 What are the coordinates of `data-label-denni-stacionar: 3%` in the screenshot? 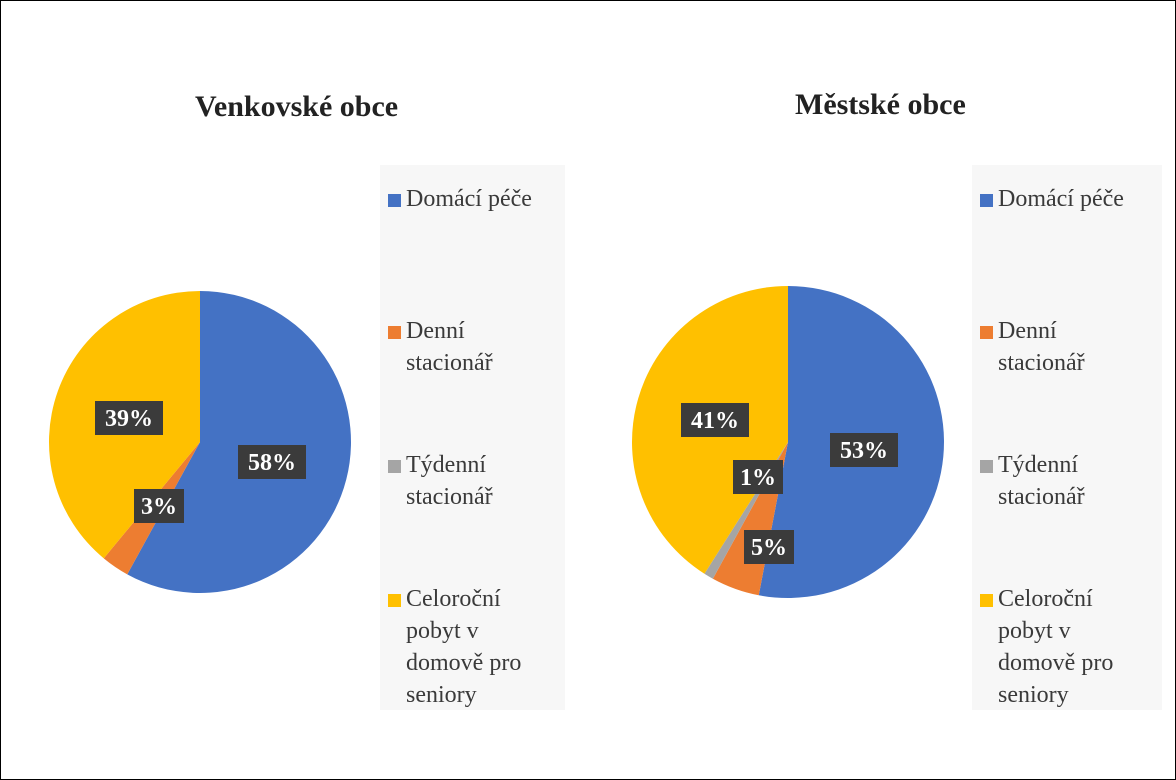 It's located at (159, 507).